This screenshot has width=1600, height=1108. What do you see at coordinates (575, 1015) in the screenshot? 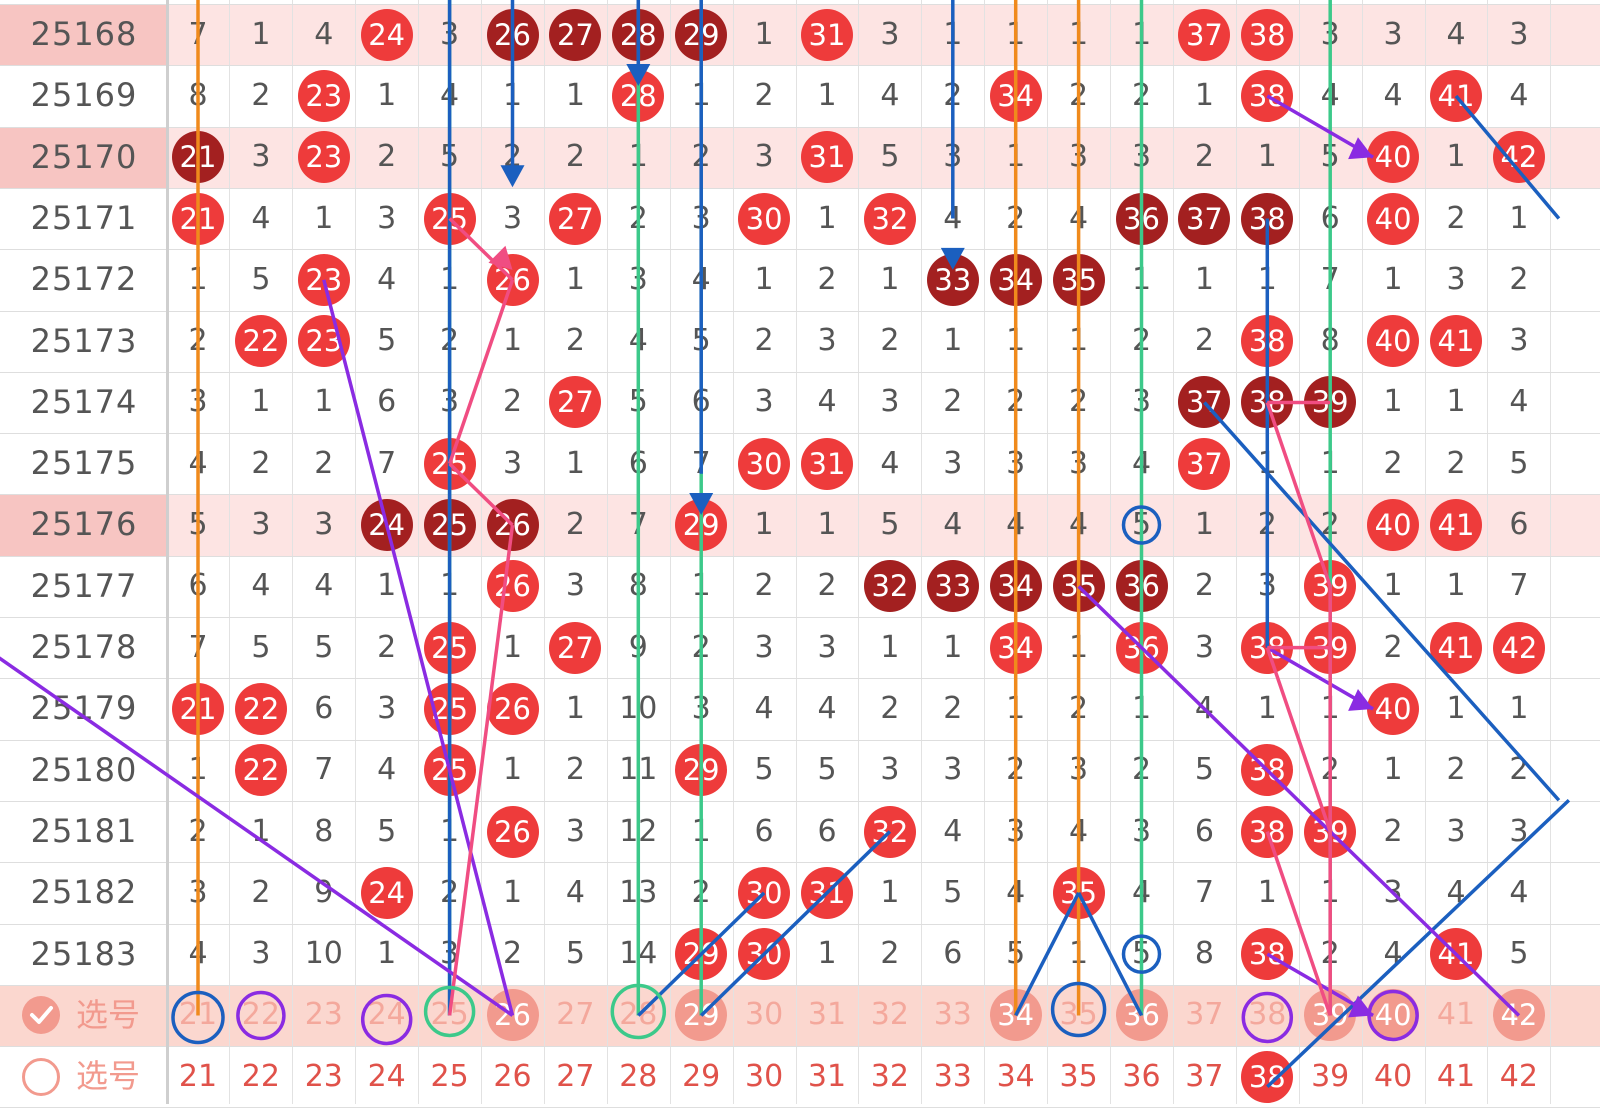
I see `select-number: 27` at bounding box center [575, 1015].